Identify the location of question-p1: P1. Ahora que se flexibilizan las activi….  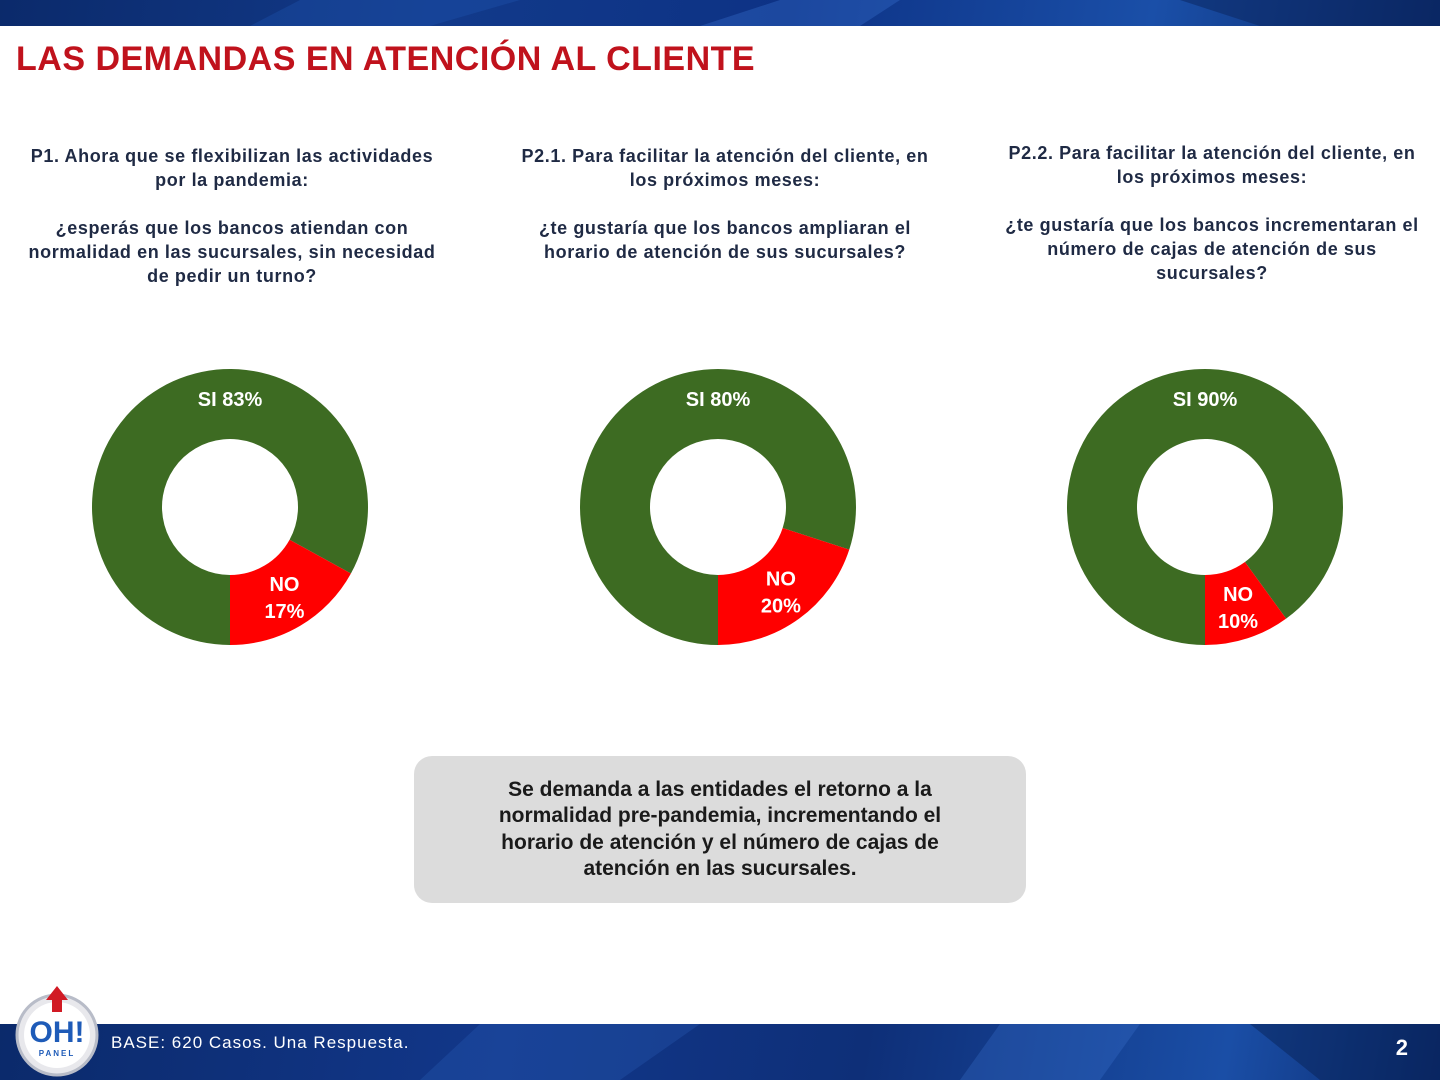
(232, 216).